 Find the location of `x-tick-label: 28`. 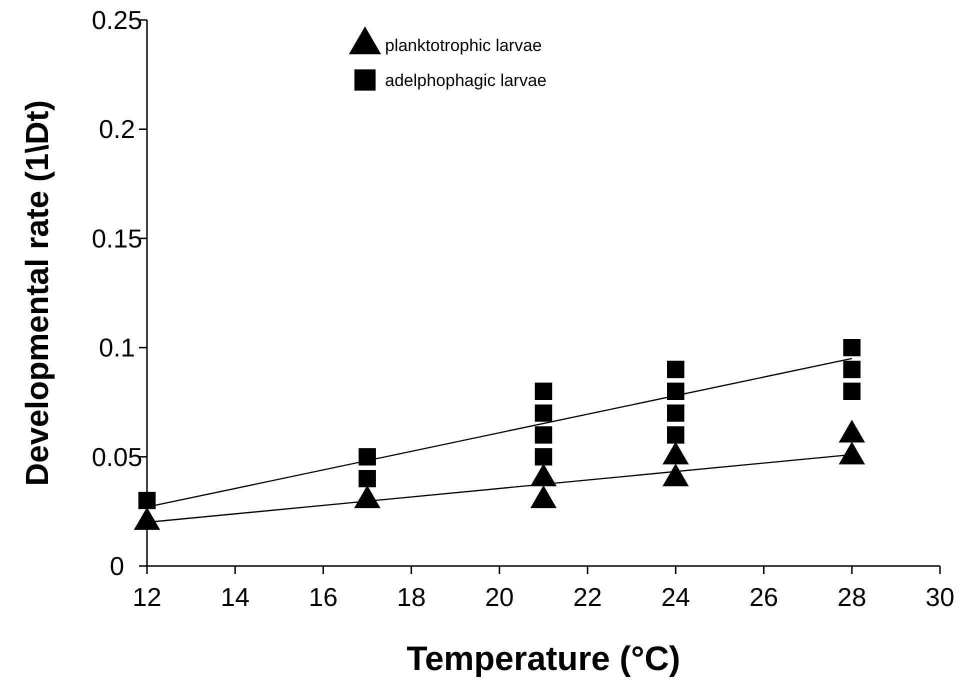

x-tick-label: 28 is located at coordinates (851, 597).